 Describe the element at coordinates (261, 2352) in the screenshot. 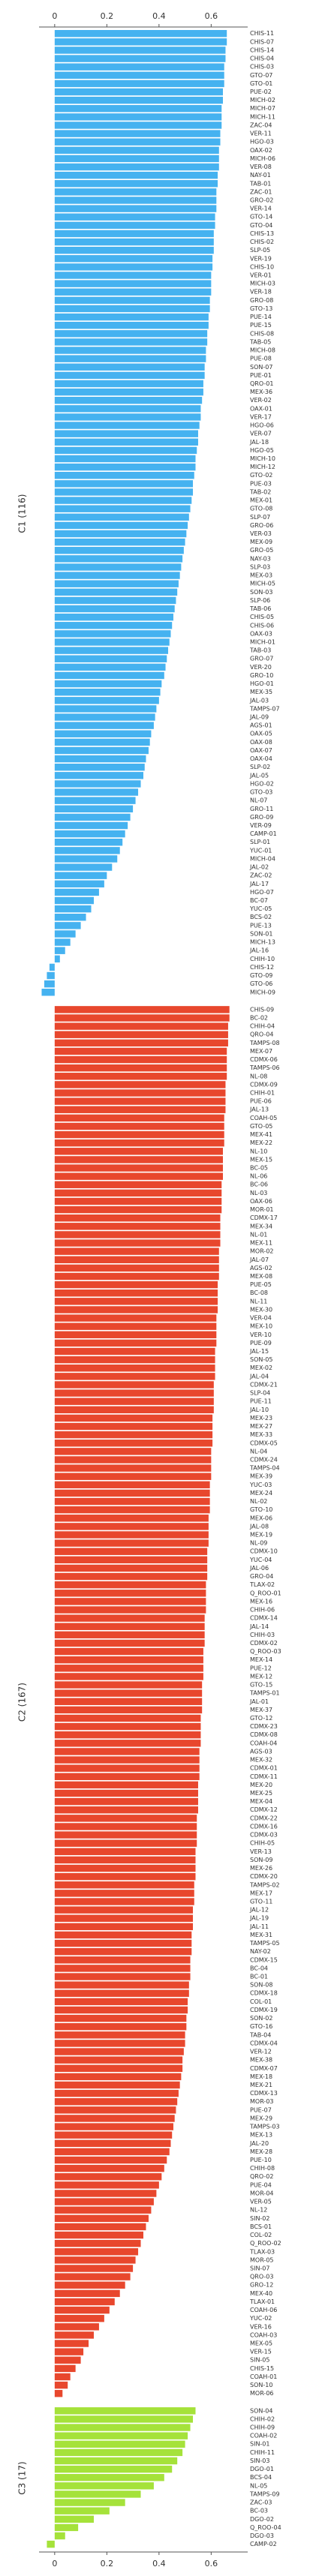

I see `category-label: VER-15` at that location.